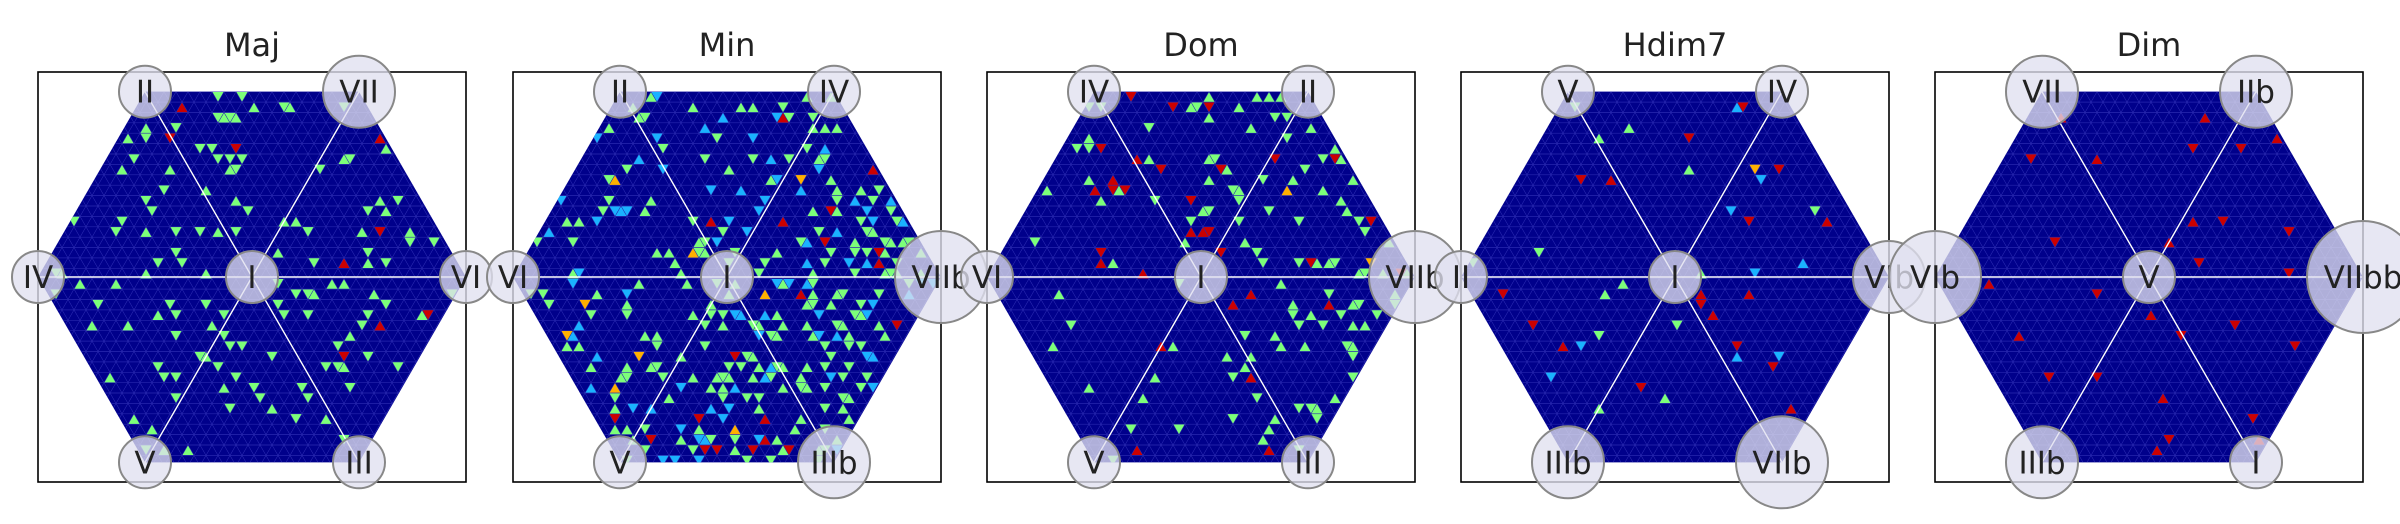  What do you see at coordinates (2256, 91) in the screenshot?
I see `vertex-label: IIb` at bounding box center [2256, 91].